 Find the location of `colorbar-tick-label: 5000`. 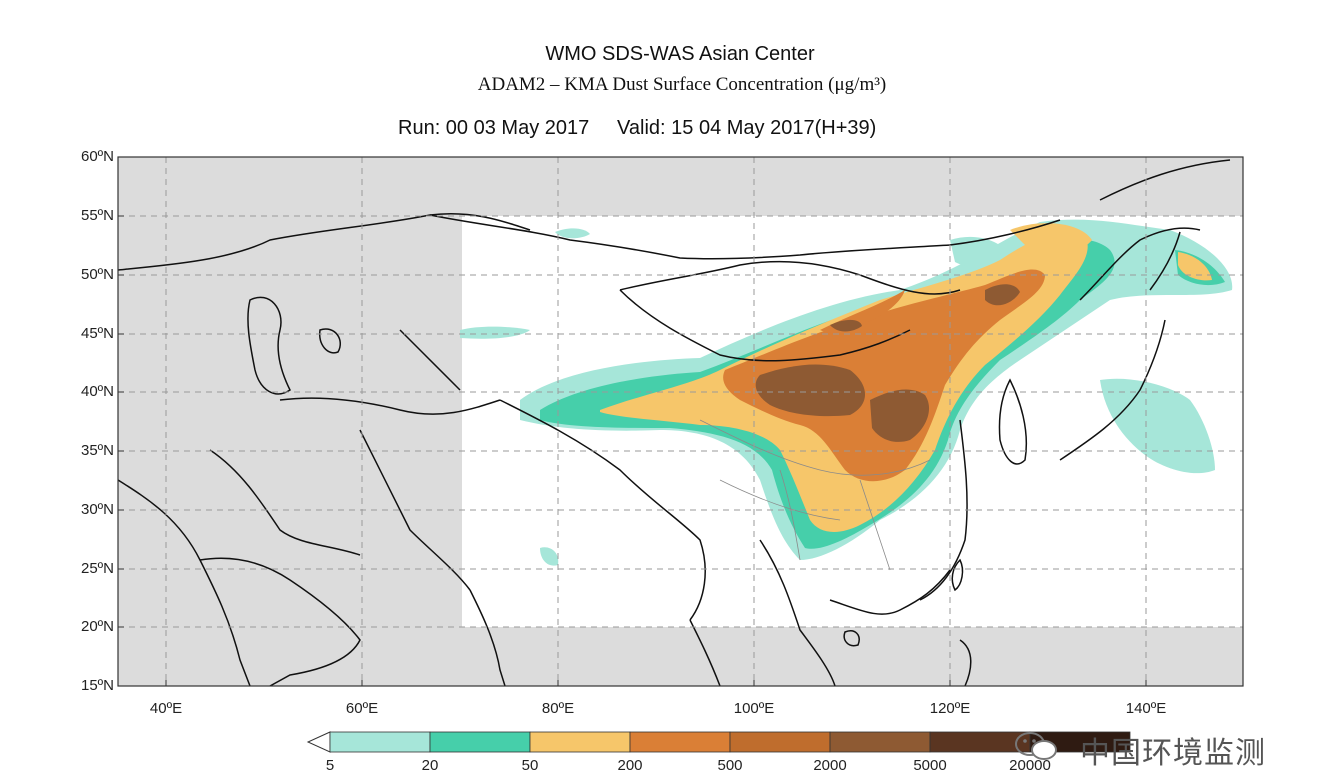

colorbar-tick-label: 5000 is located at coordinates (929, 763).